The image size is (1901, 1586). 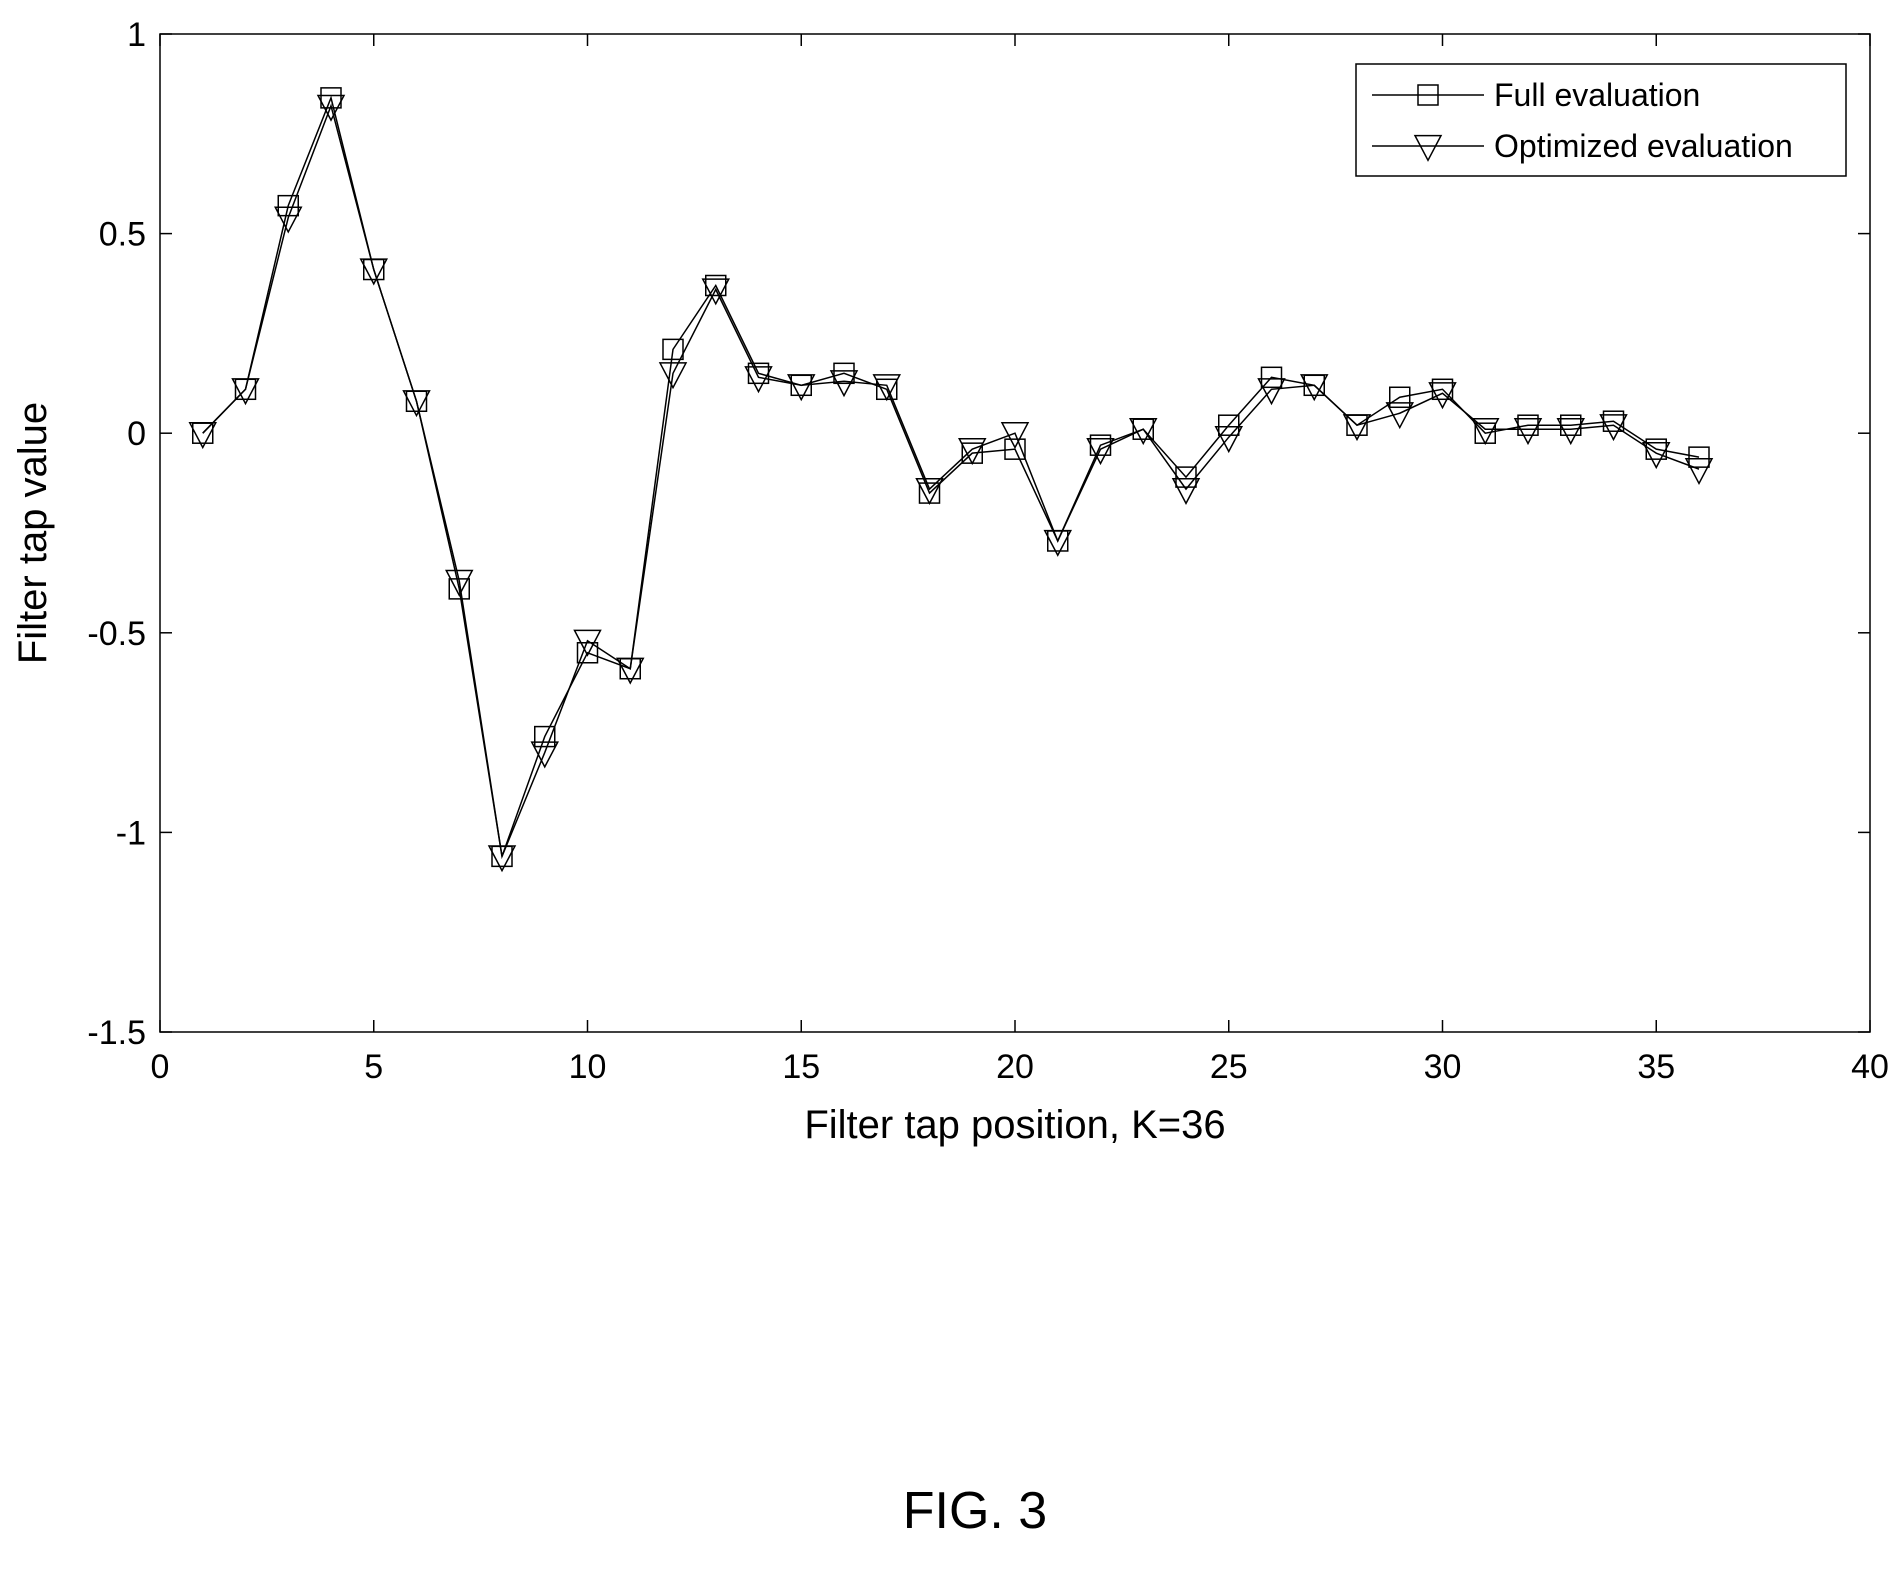 What do you see at coordinates (1656, 1067) in the screenshot?
I see `x-tick-label: 35` at bounding box center [1656, 1067].